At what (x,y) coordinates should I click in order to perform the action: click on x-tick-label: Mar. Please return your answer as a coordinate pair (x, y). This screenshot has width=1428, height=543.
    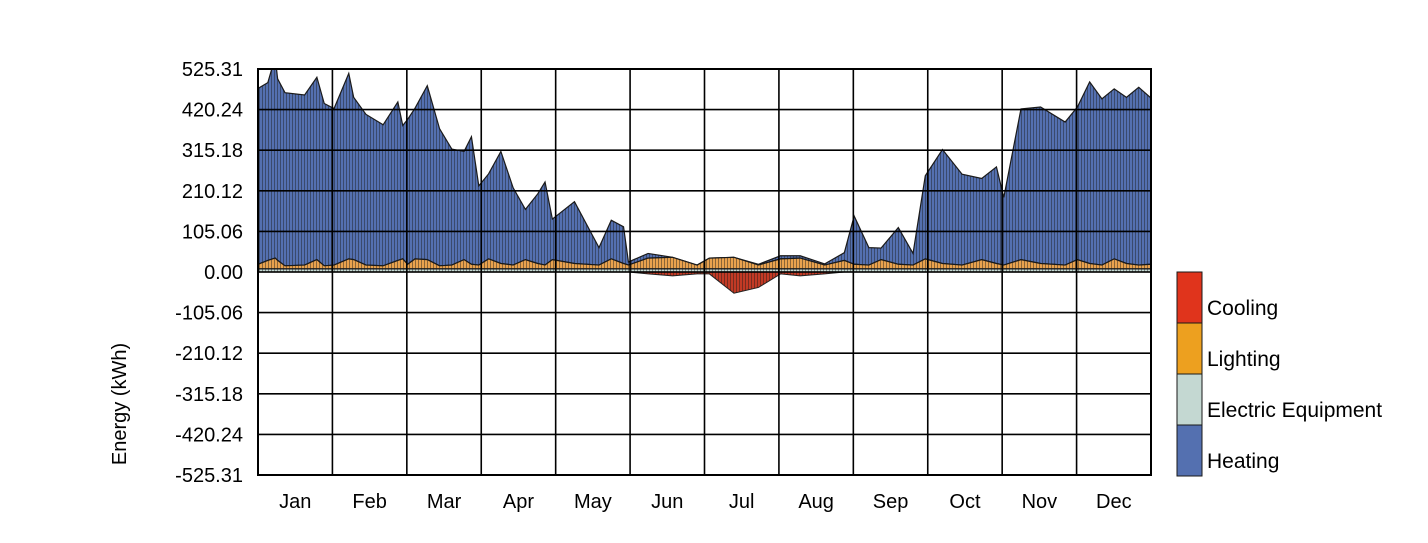
    Looking at the image, I should click on (444, 502).